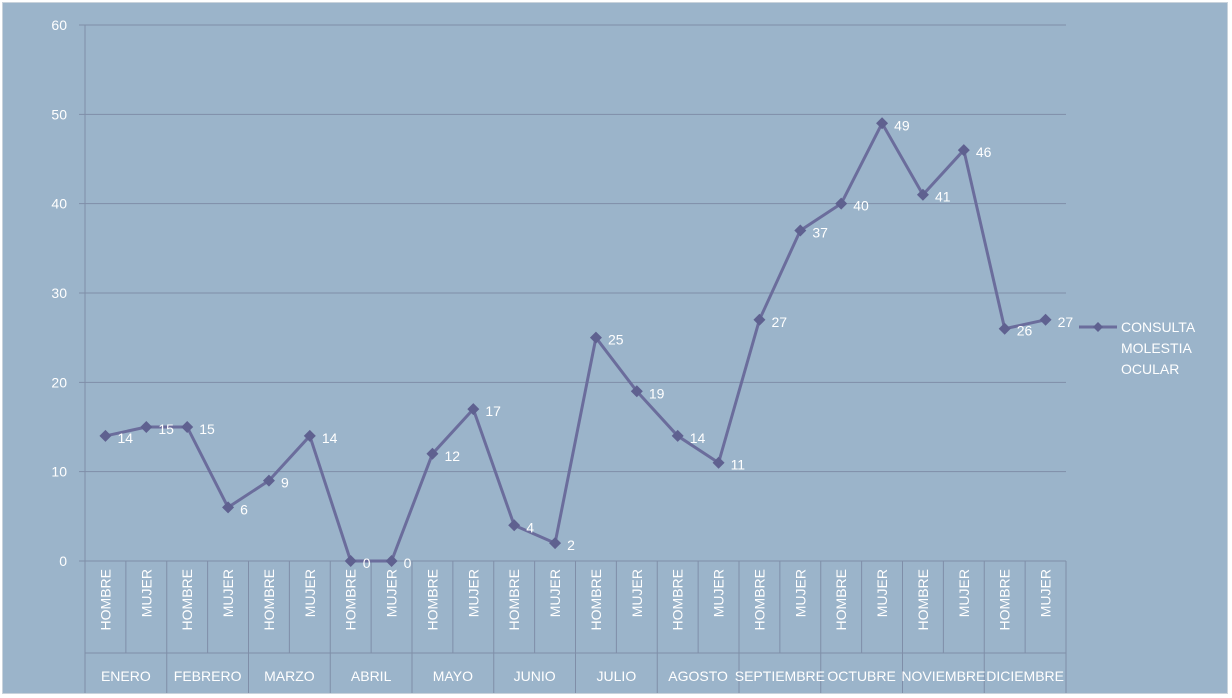 This screenshot has width=1232, height=698. I want to click on data-label: 40, so click(861, 206).